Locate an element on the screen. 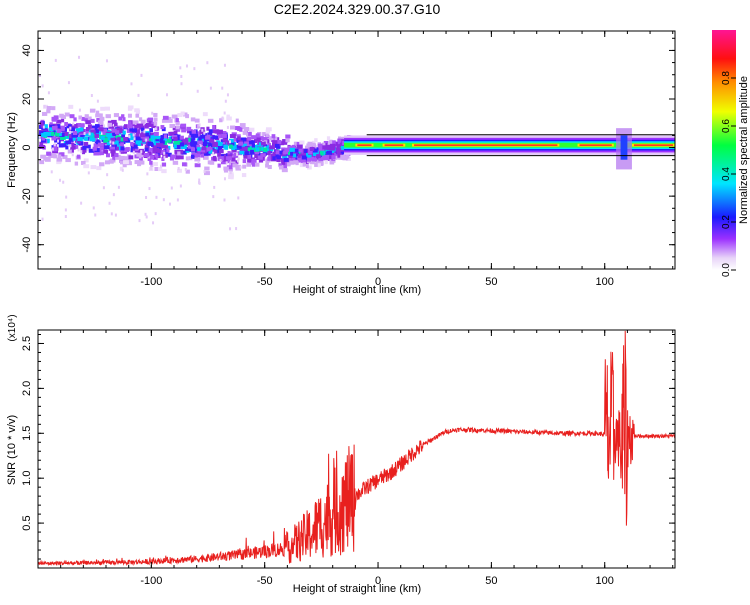 The image size is (750, 605). snr-y-label: SNR (10 * v/v) is located at coordinates (12, 450).